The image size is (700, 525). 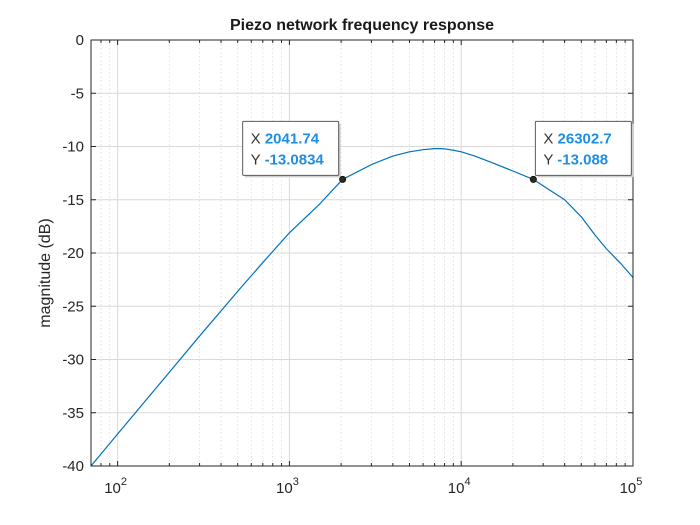 What do you see at coordinates (288, 159) in the screenshot?
I see `datatip-y-row: Y -13.0834` at bounding box center [288, 159].